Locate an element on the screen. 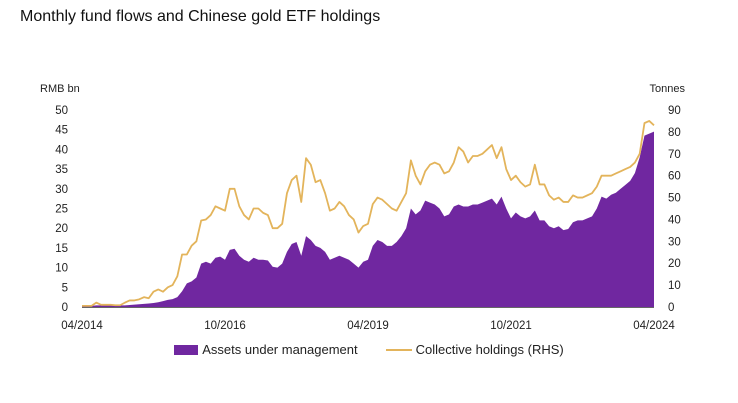 Image resolution: width=738 pixels, height=403 pixels. right-axis-label: Tonnes is located at coordinates (668, 89).